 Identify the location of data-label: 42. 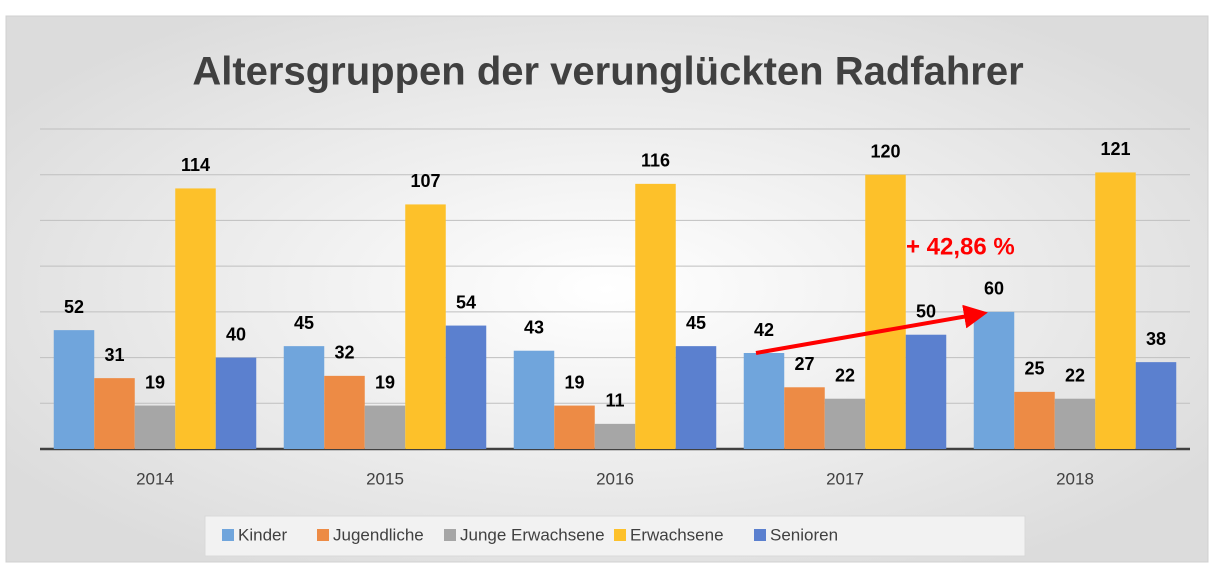
(764, 330).